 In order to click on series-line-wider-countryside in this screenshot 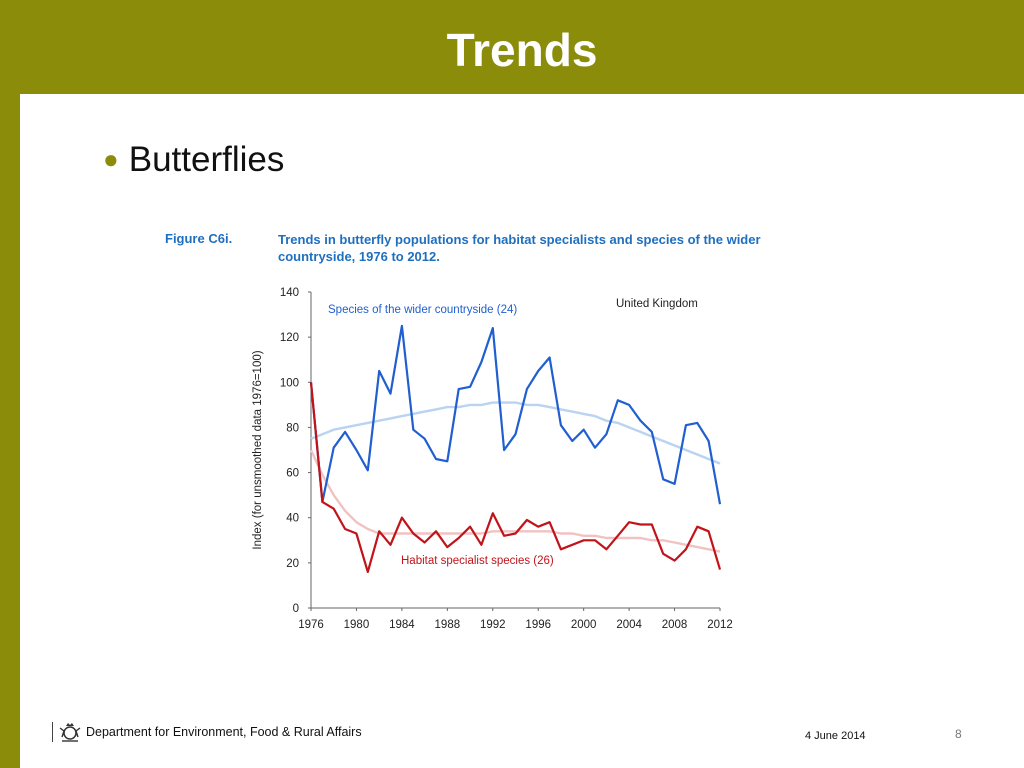, I will do `click(515, 414)`.